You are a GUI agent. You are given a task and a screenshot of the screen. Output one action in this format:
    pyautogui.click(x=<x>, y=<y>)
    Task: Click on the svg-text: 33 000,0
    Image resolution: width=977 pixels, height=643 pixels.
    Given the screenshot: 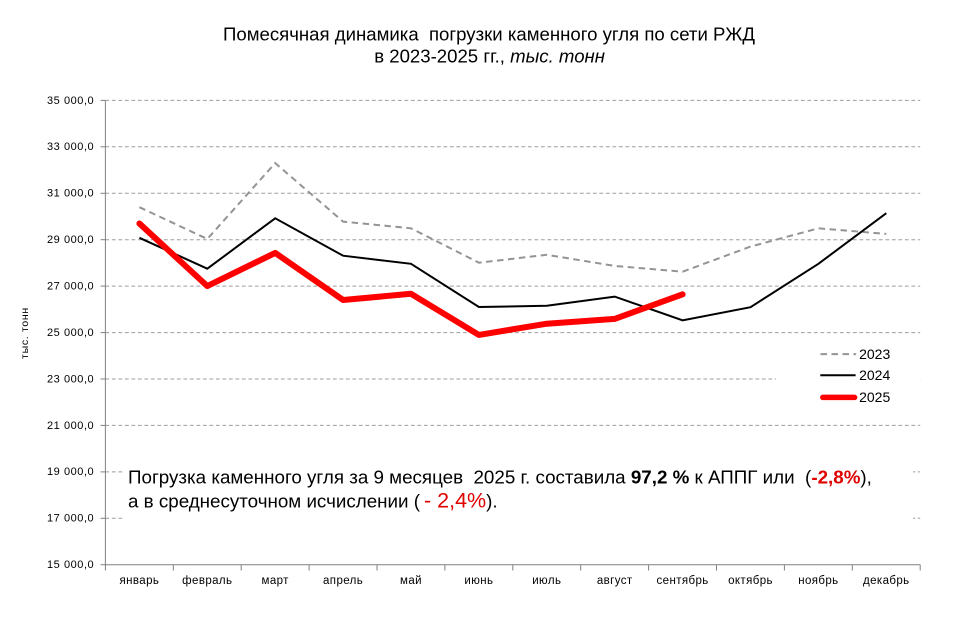 What is the action you would take?
    pyautogui.click(x=70, y=147)
    